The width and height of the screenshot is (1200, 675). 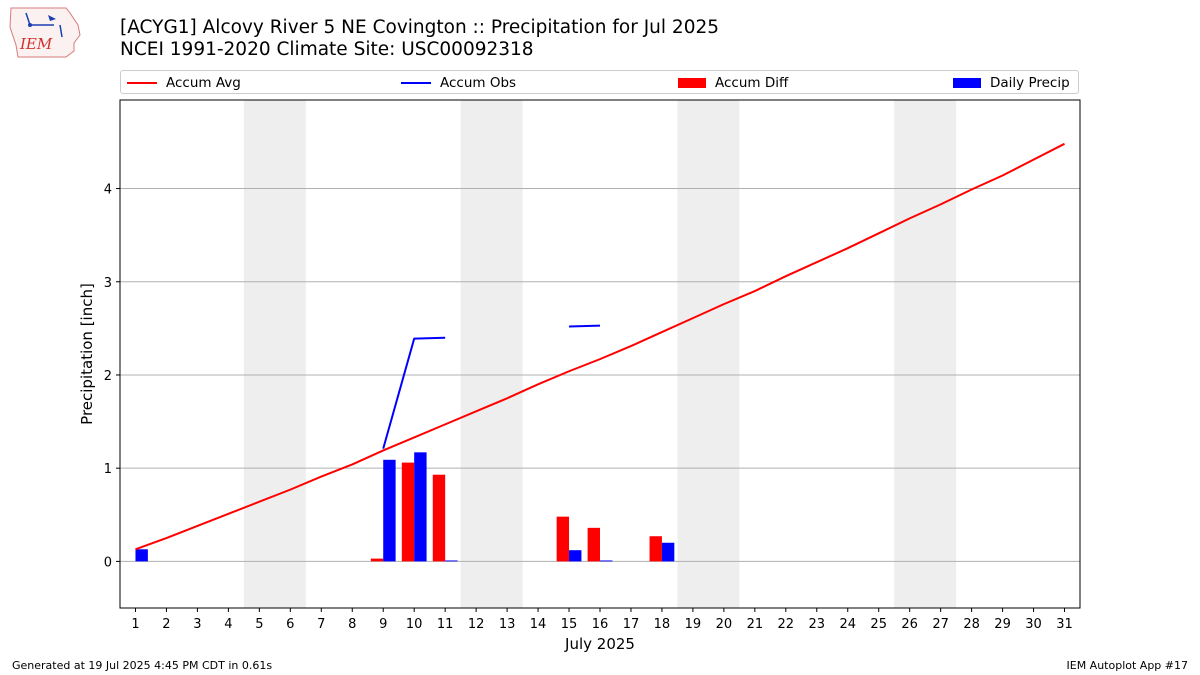 I want to click on x-tick-label: 29, so click(x=1002, y=624).